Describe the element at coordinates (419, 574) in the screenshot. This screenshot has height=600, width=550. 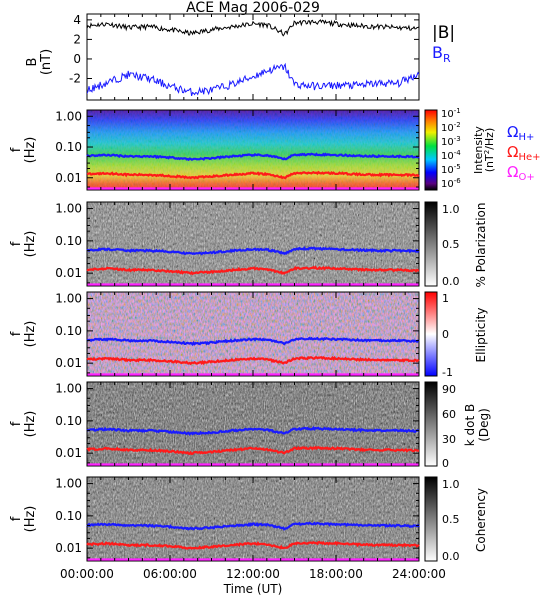
I see `time-tick-4: 24:00:00` at that location.